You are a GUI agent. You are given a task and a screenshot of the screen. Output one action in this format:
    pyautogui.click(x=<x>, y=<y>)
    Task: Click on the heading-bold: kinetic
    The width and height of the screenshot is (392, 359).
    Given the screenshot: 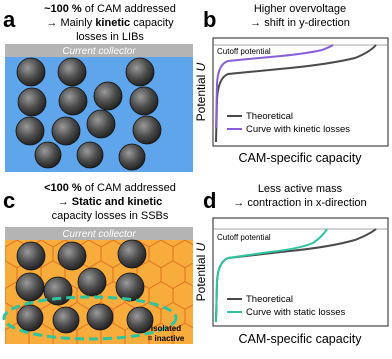 What is the action you would take?
    pyautogui.click(x=112, y=23)
    